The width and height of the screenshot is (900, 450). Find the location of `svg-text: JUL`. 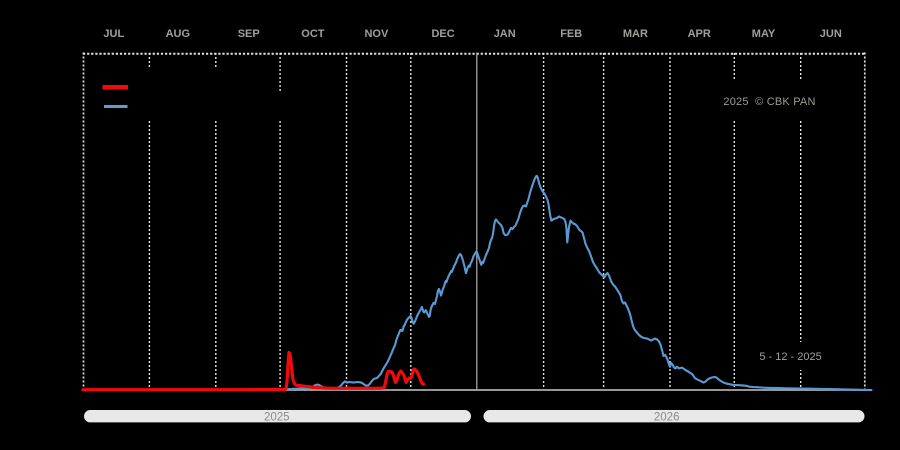

svg-text: JUL is located at coordinates (113, 34).